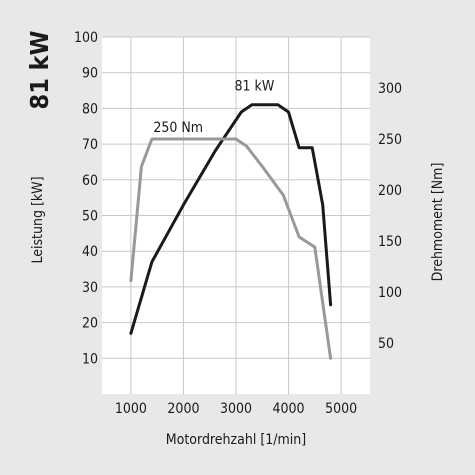 The width and height of the screenshot is (475, 475). What do you see at coordinates (38, 219) in the screenshot?
I see `y-axis-left-title: Leistung [kW]` at bounding box center [38, 219].